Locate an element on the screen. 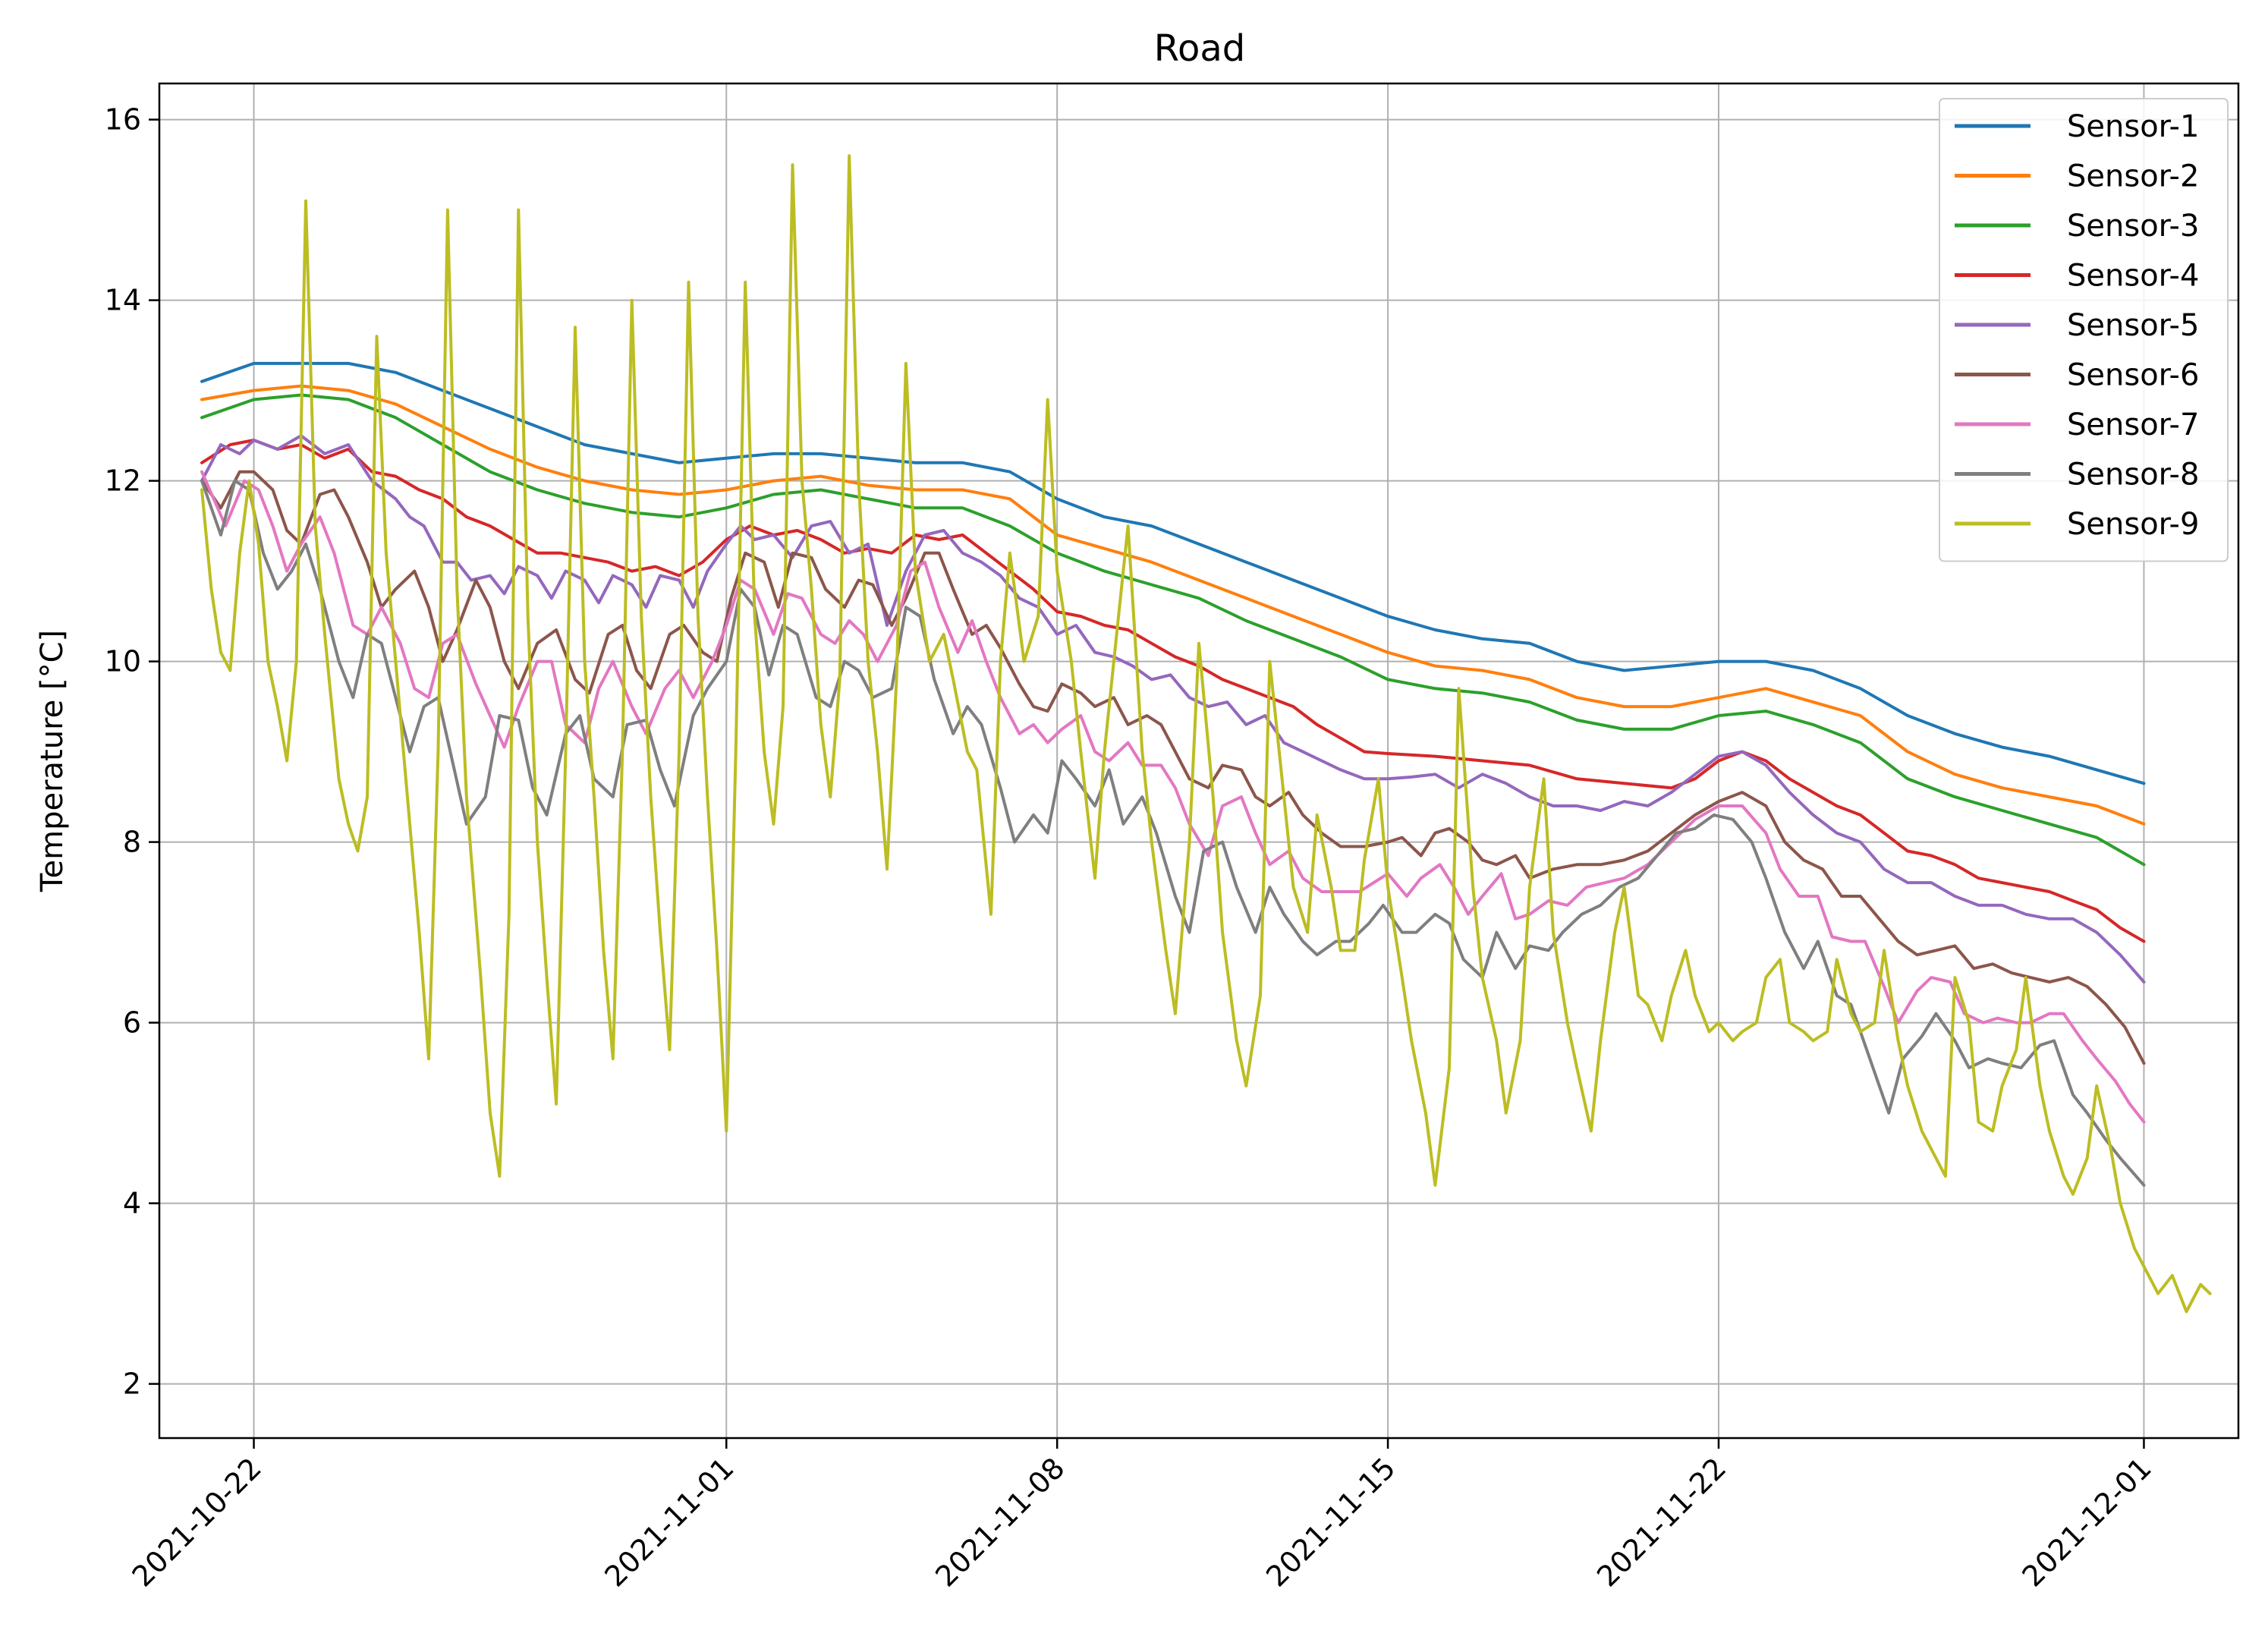  legend-box is located at coordinates (2084, 330).